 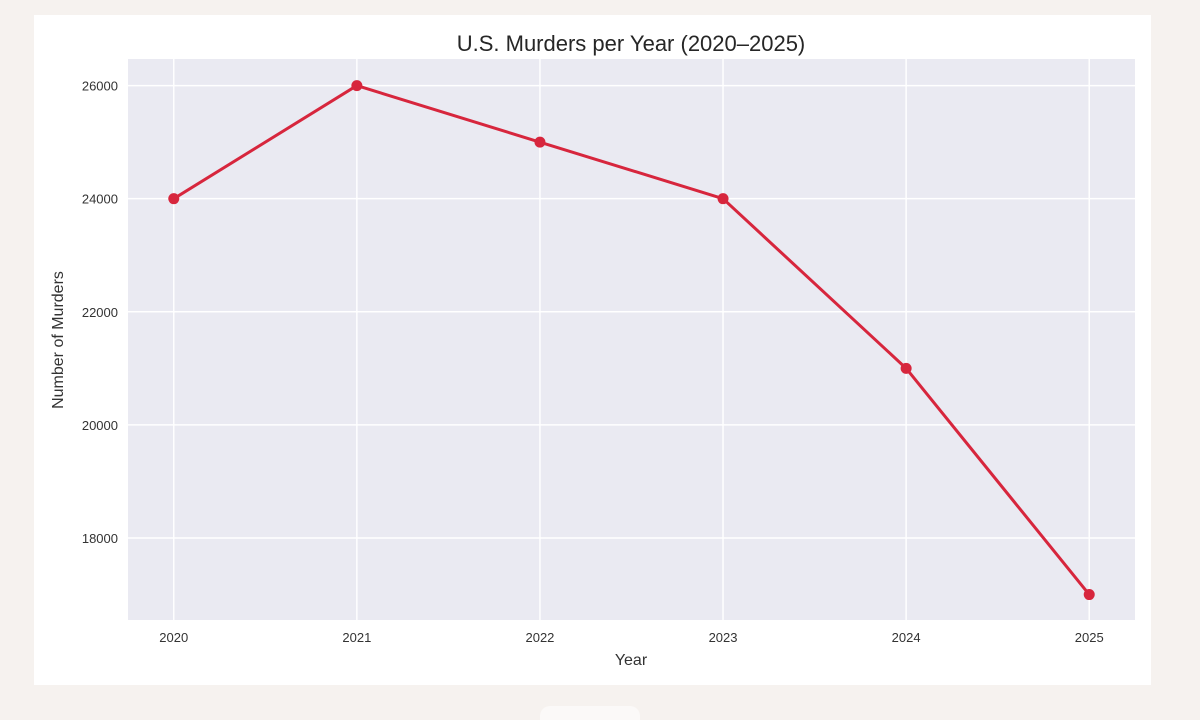 I want to click on bottom-handle, so click(x=590, y=713).